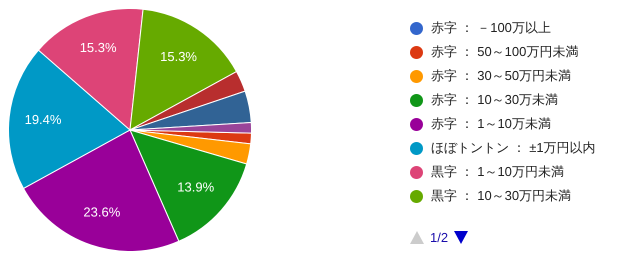  What do you see at coordinates (491, 124) in the screenshot?
I see `legend-label: 赤字 ： 1～10万未満` at bounding box center [491, 124].